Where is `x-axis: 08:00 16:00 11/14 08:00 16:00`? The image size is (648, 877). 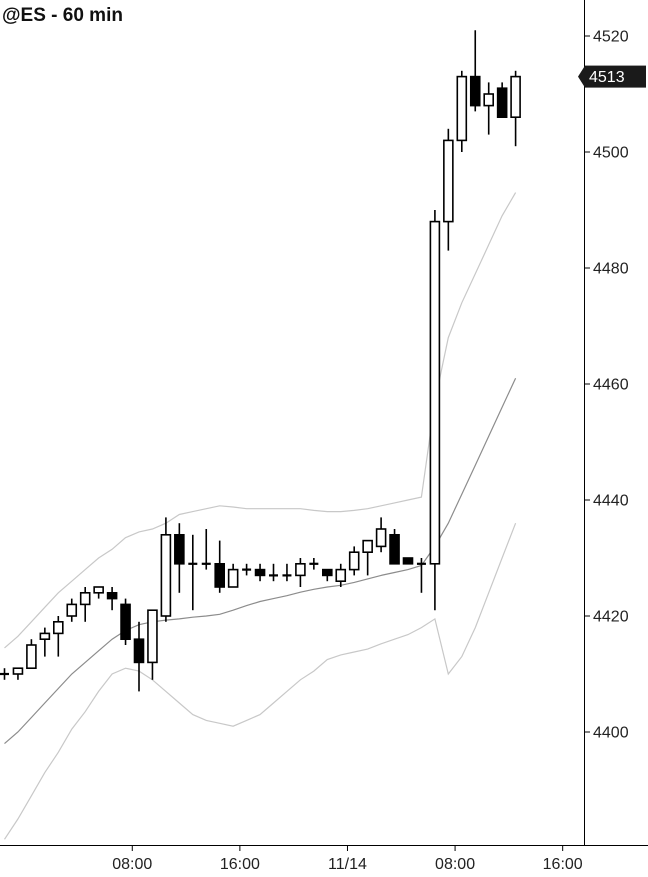
x-axis: 08:00 16:00 11/14 08:00 16:00 is located at coordinates (347, 859).